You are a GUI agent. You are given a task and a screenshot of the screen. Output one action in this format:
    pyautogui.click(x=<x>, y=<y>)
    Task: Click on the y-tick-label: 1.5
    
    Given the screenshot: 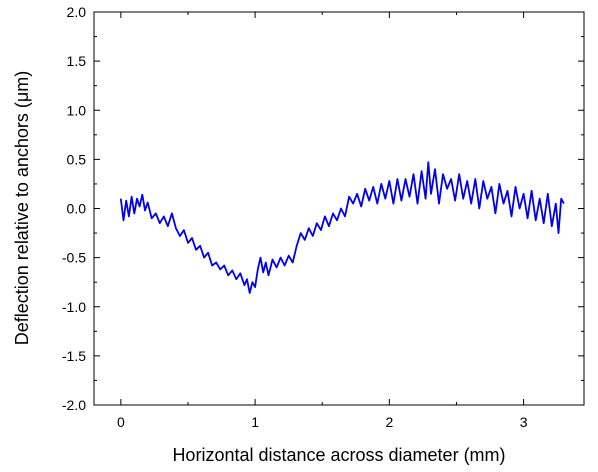 What is the action you would take?
    pyautogui.click(x=77, y=61)
    